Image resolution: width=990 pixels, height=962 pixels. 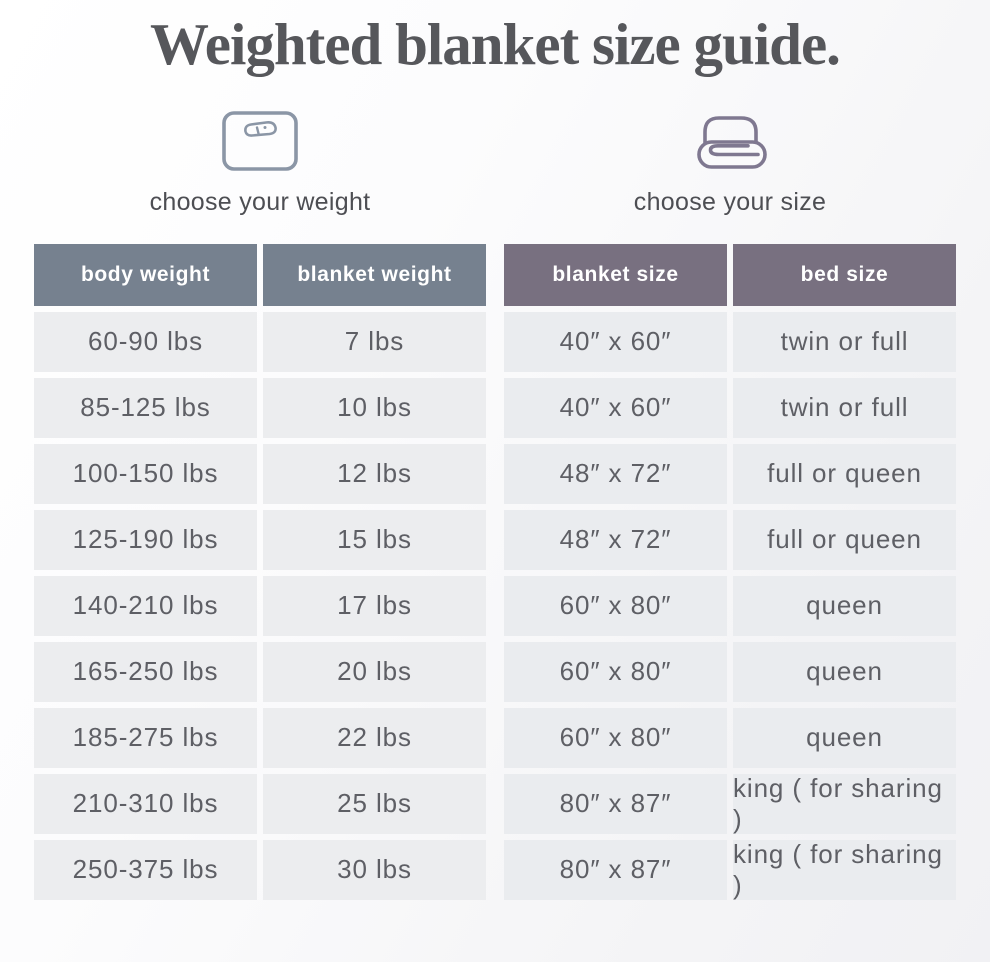 I want to click on weight-caption: choose your weight, so click(x=260, y=201).